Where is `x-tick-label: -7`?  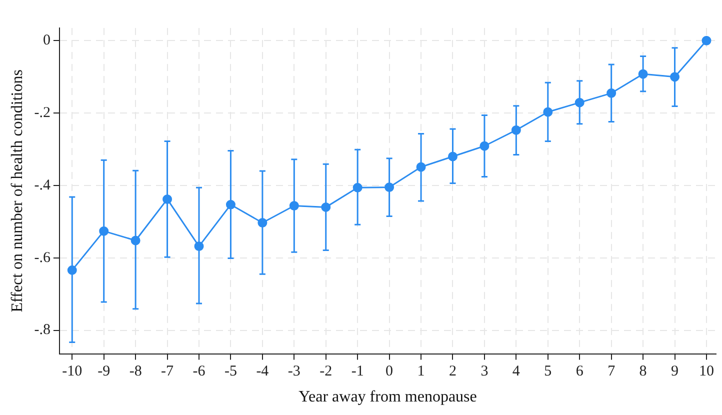 x-tick-label: -7 is located at coordinates (167, 372).